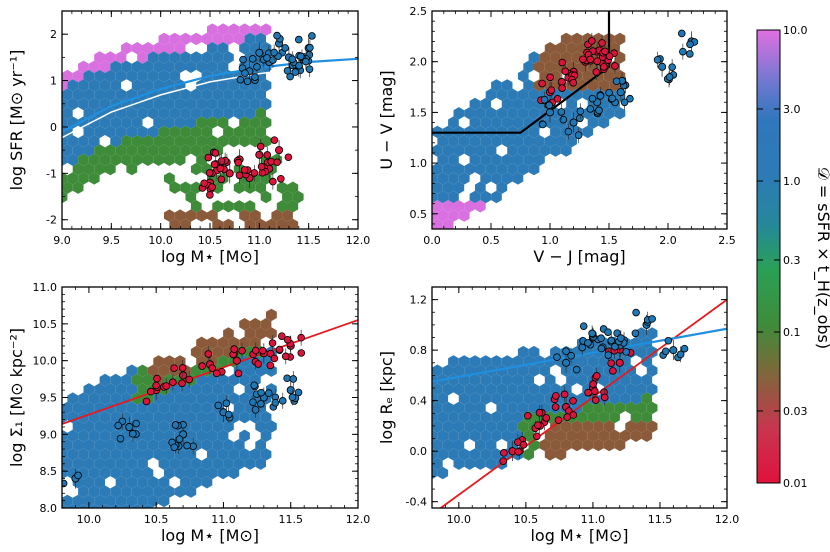  I want to click on y-axis-label: log Σ₁ [M⊙ kpc⁻²], so click(16, 397).